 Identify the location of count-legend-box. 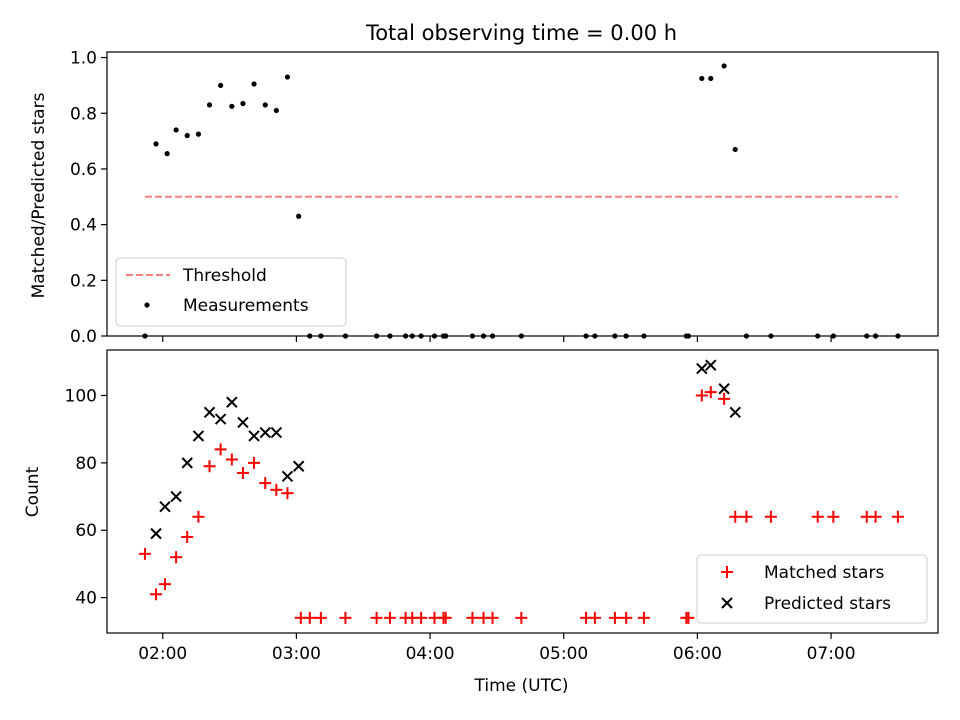
(812, 589).